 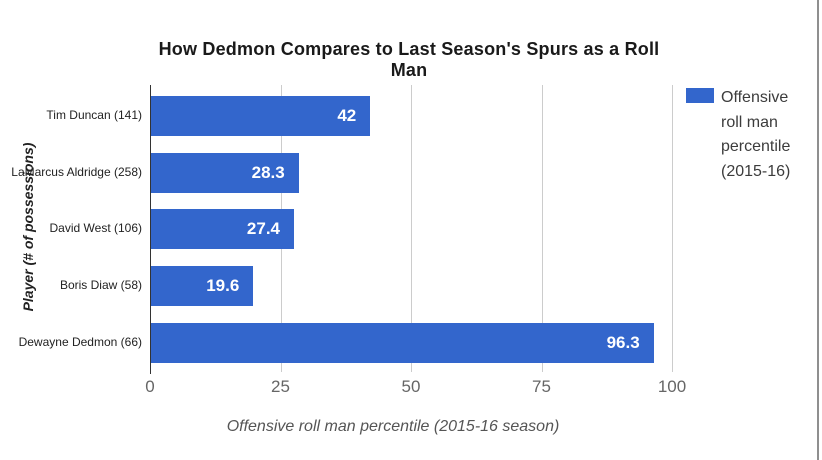 I want to click on legend-label-line: Offensive, so click(x=755, y=97).